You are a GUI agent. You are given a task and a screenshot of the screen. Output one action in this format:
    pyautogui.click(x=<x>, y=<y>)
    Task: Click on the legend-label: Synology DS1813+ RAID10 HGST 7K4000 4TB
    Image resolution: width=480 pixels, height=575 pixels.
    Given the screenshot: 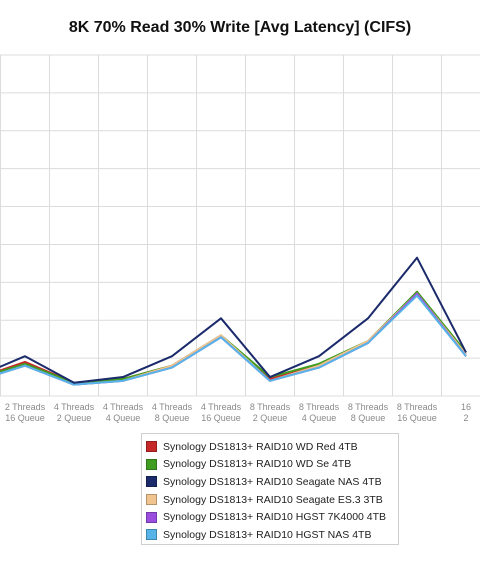 What is the action you would take?
    pyautogui.click(x=275, y=517)
    